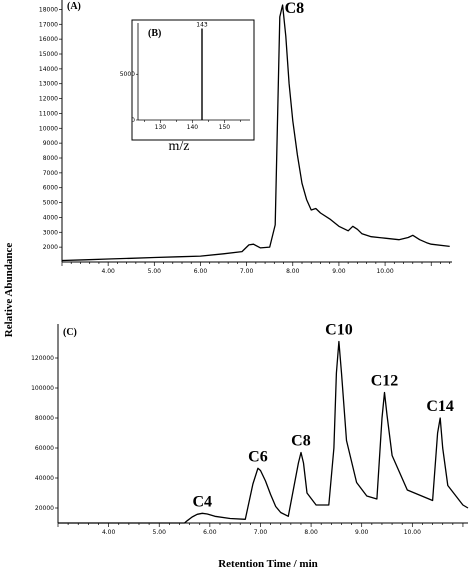  I want to click on y-tick-label: 60000, so click(44, 448).